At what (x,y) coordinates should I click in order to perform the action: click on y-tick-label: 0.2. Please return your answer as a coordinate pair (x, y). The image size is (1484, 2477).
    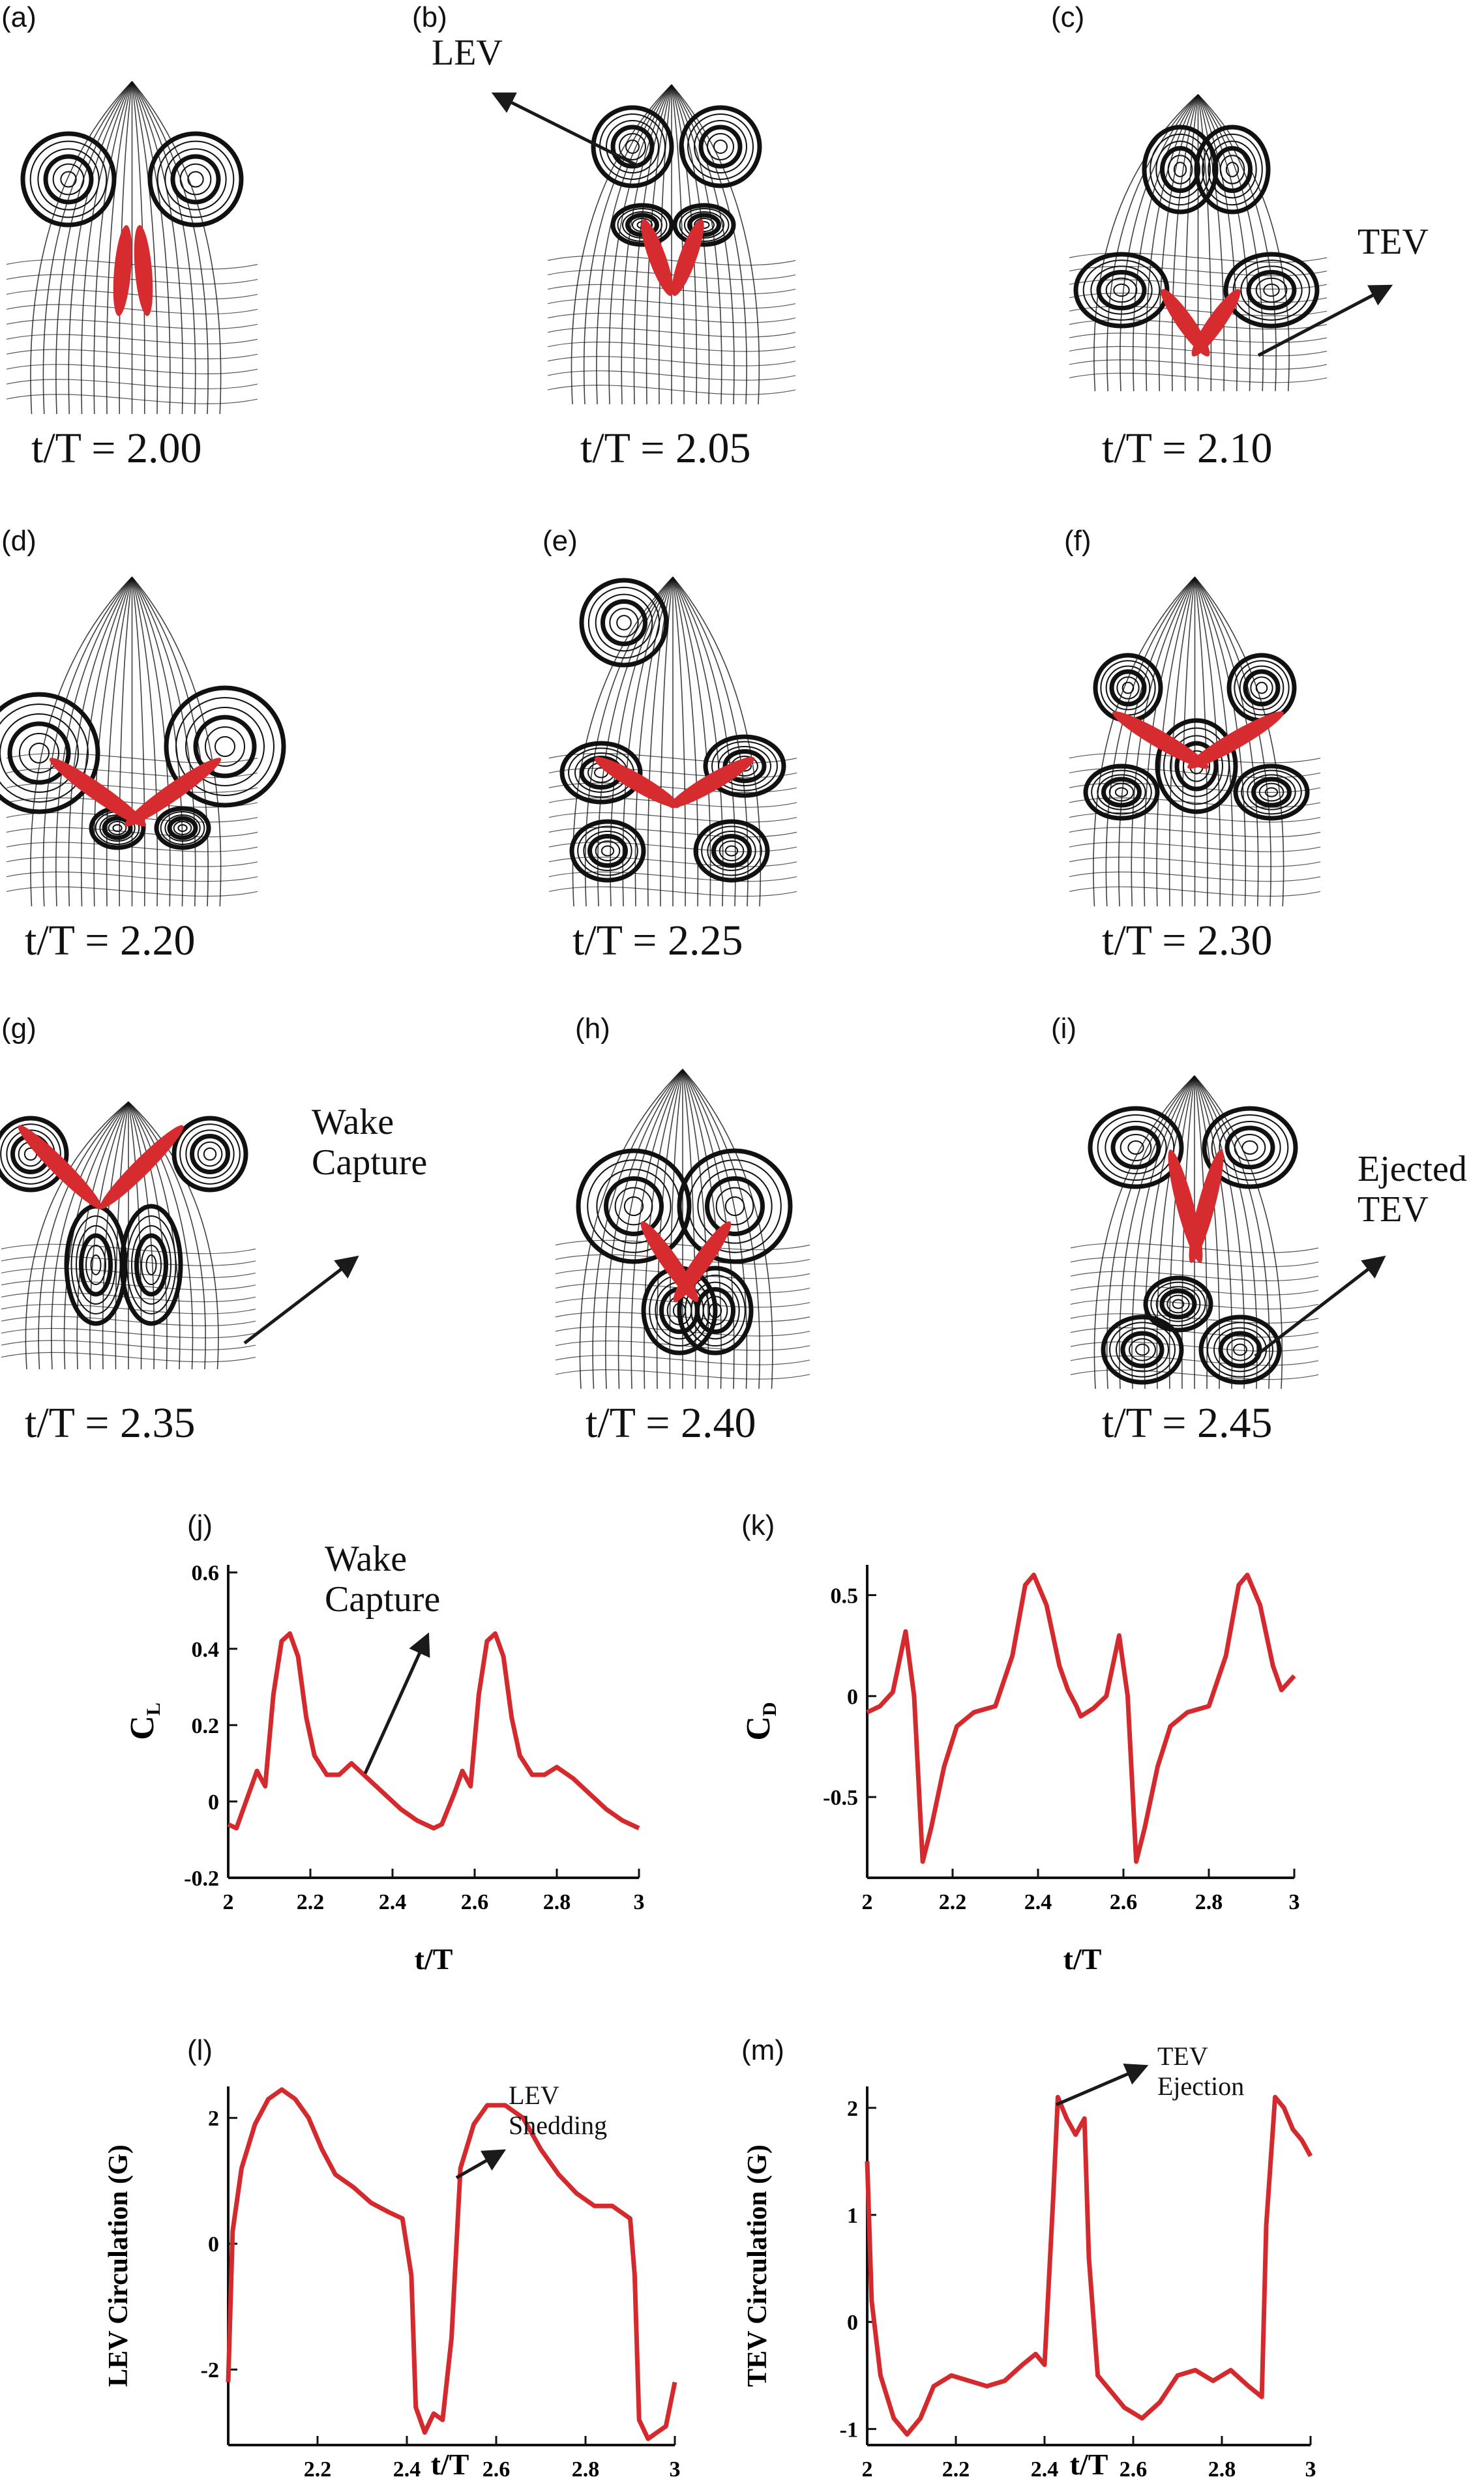
    Looking at the image, I should click on (206, 1726).